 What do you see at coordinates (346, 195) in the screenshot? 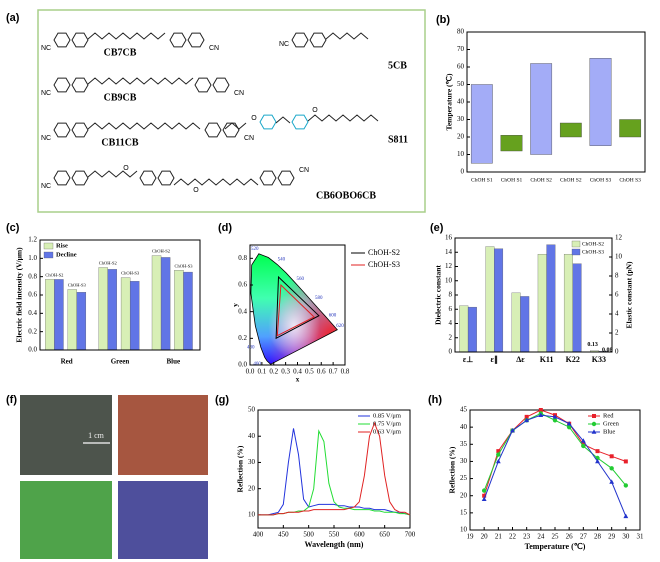
I see `molecule-name: CB6OBO6CB` at bounding box center [346, 195].